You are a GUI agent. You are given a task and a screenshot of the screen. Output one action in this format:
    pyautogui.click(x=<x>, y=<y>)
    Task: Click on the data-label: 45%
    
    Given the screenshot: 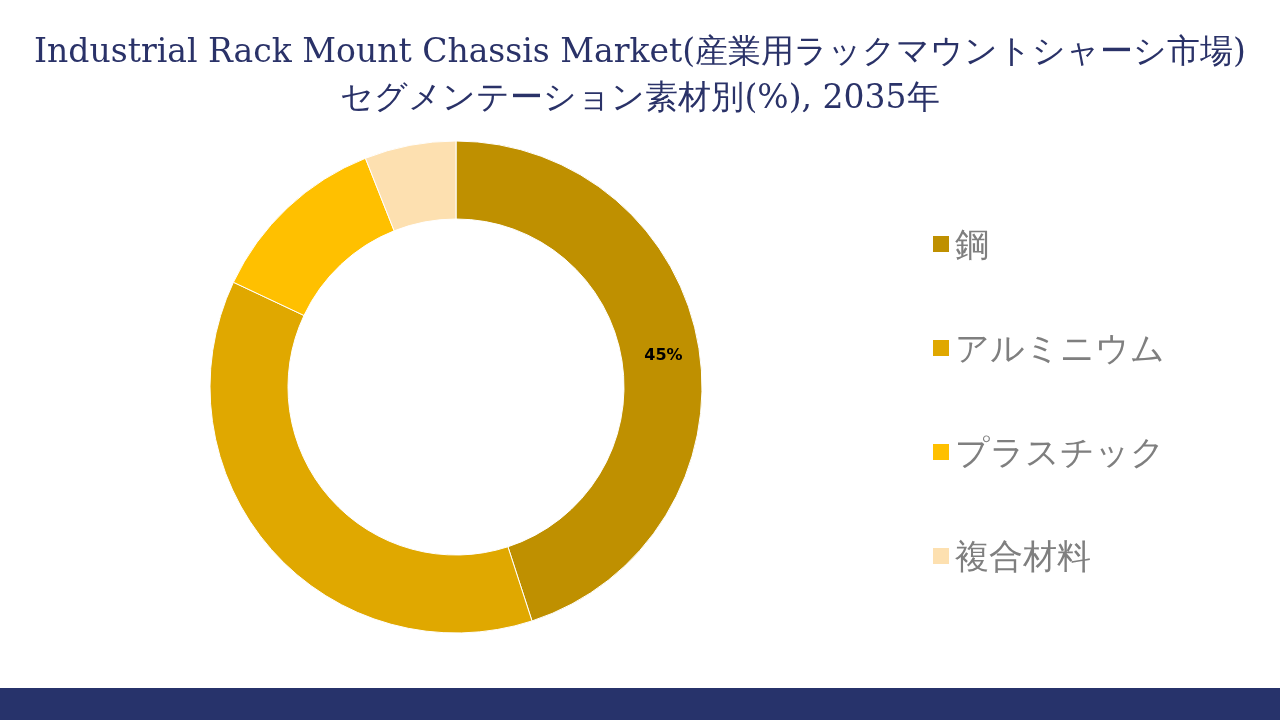 What is the action you would take?
    pyautogui.click(x=663, y=354)
    